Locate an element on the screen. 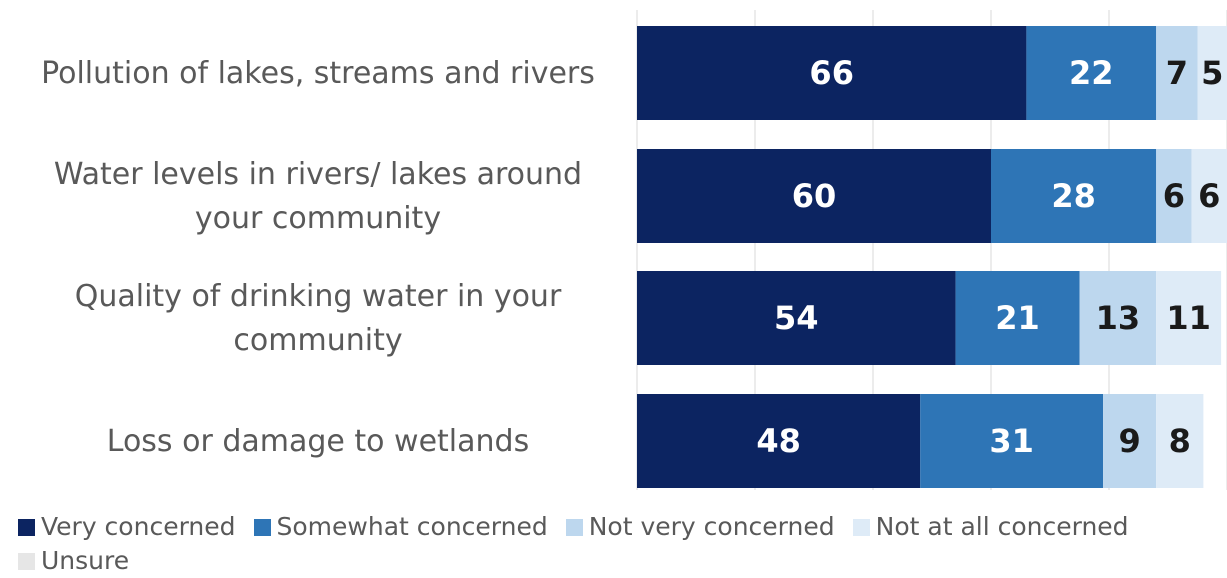 The height and width of the screenshot is (578, 1227). data-label: 9 is located at coordinates (1130, 441).